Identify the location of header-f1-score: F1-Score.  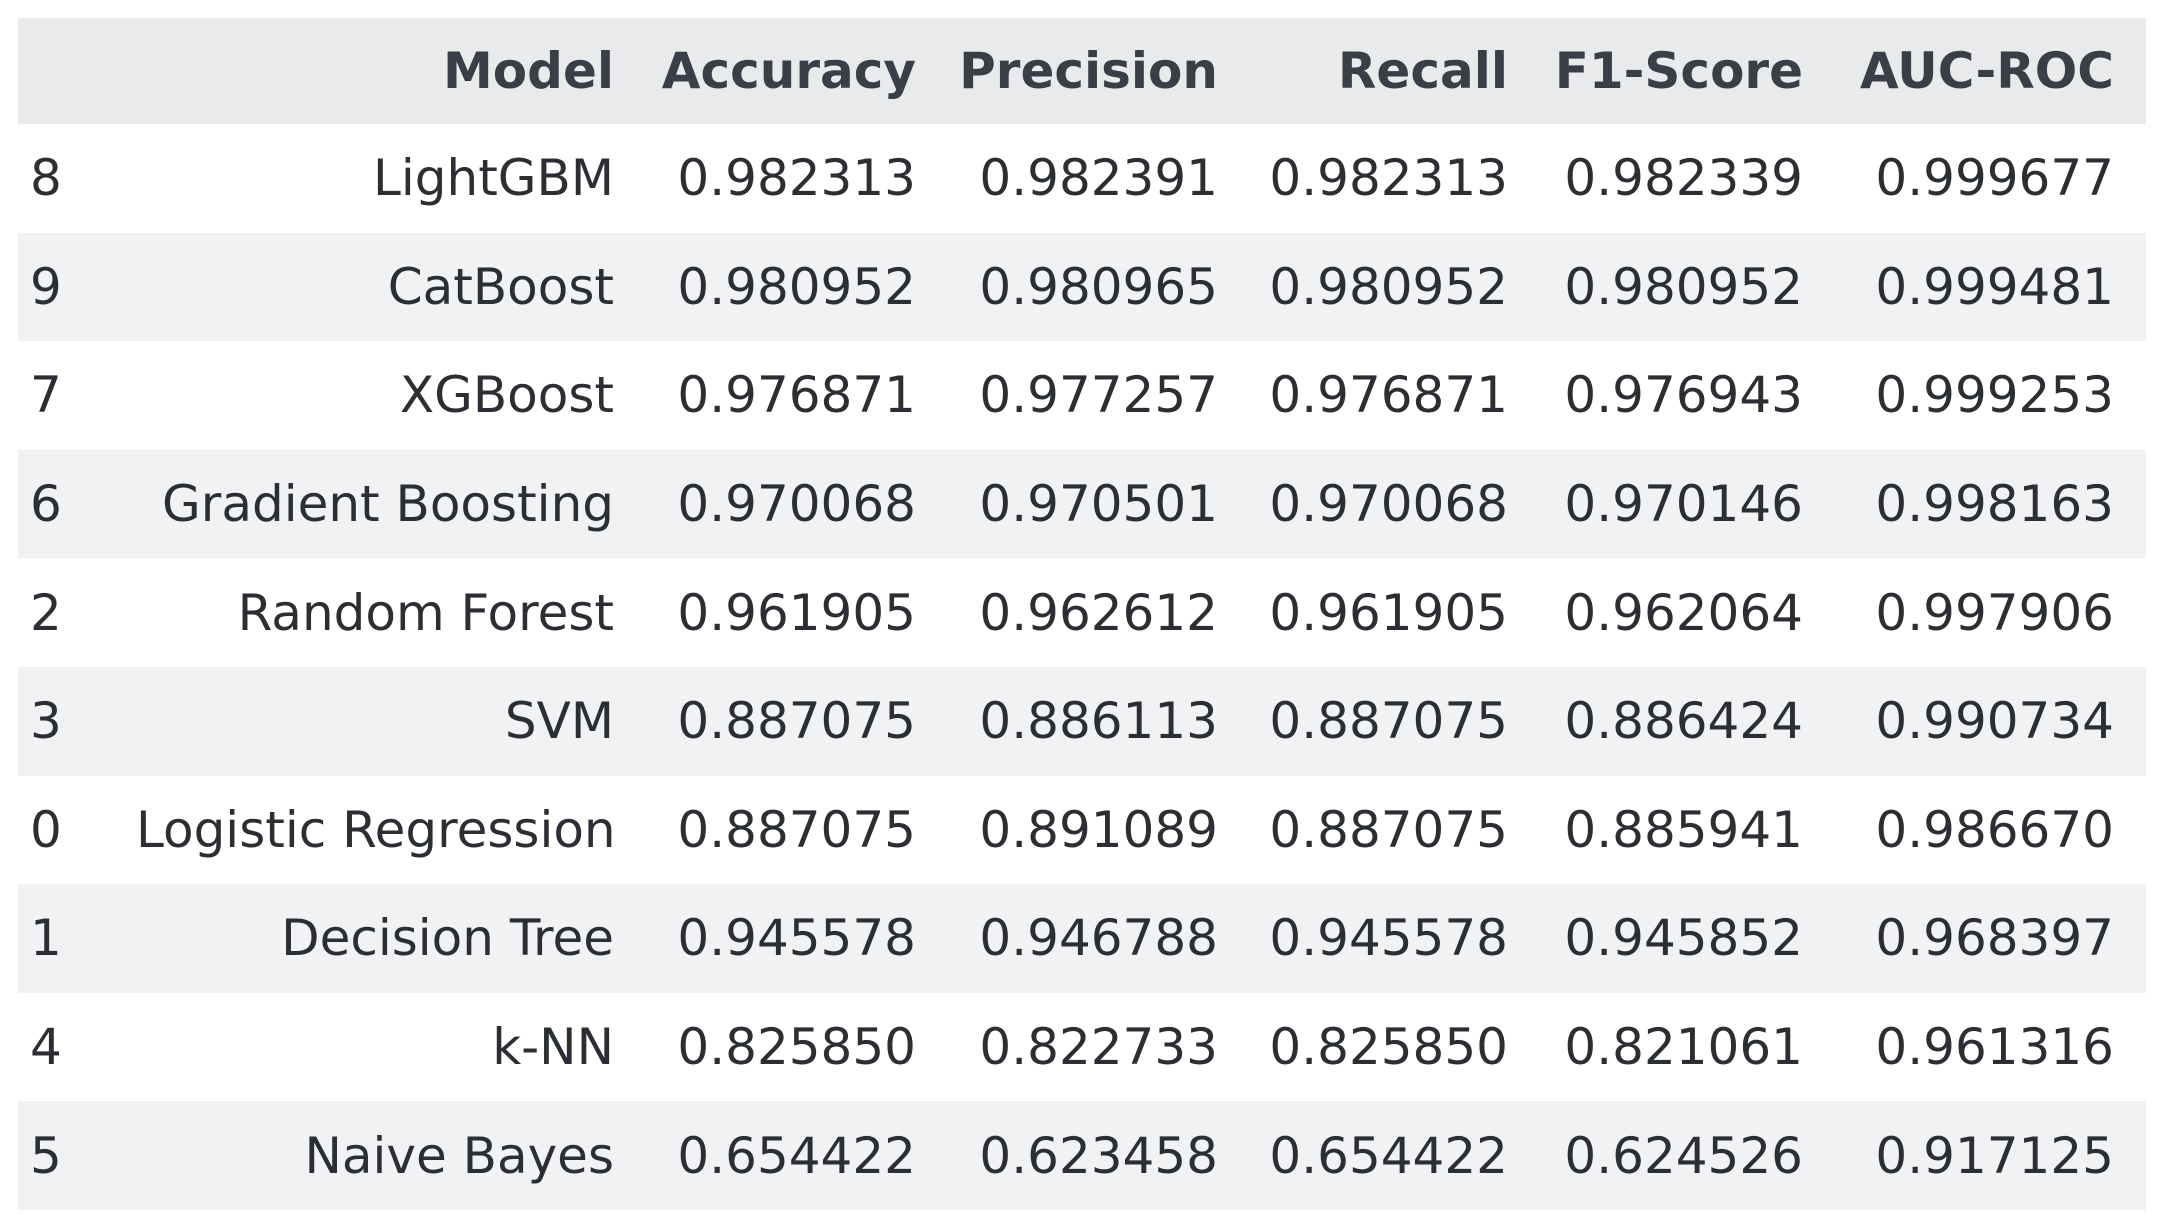
(1678, 71).